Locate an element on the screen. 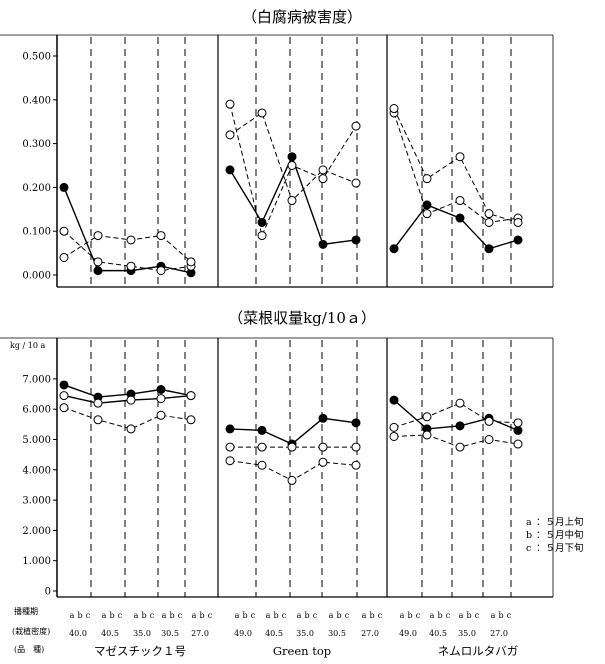  y-tick-label: 0.400 is located at coordinates (36, 100).